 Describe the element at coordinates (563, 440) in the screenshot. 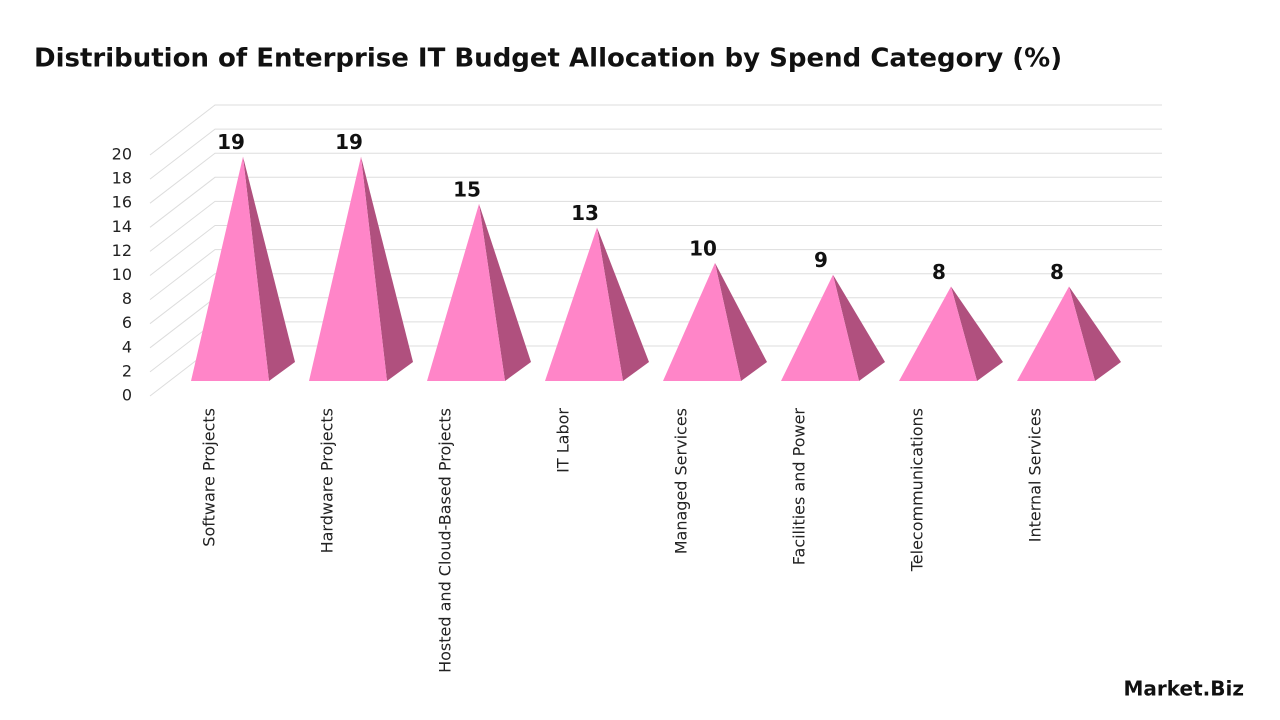

I see `x-tick-label: IT Labor` at that location.